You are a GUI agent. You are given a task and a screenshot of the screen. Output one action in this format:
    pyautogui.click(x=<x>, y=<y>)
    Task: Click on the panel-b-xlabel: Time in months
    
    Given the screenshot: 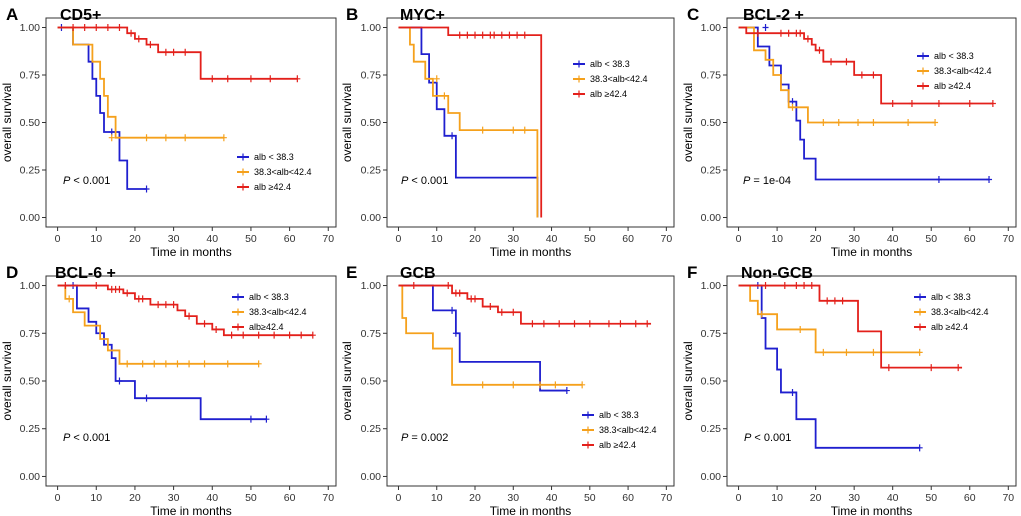 What is the action you would take?
    pyautogui.click(x=531, y=252)
    